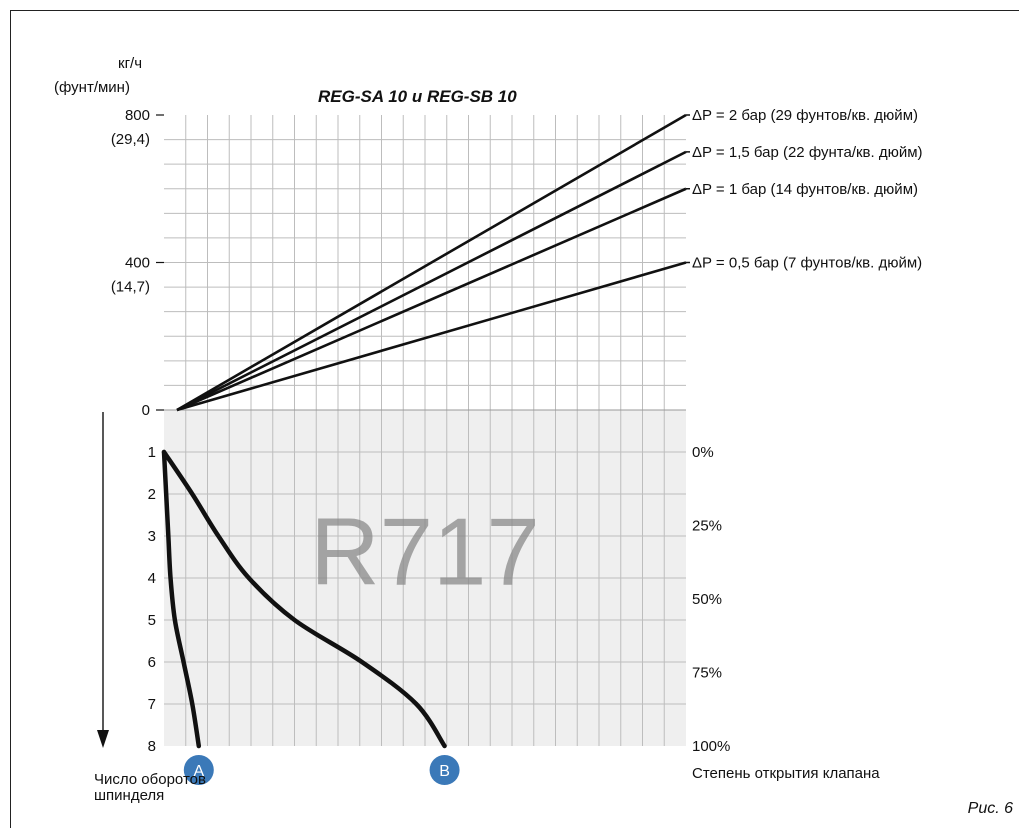  I want to click on turns-tick-label-4: 4, so click(152, 578).